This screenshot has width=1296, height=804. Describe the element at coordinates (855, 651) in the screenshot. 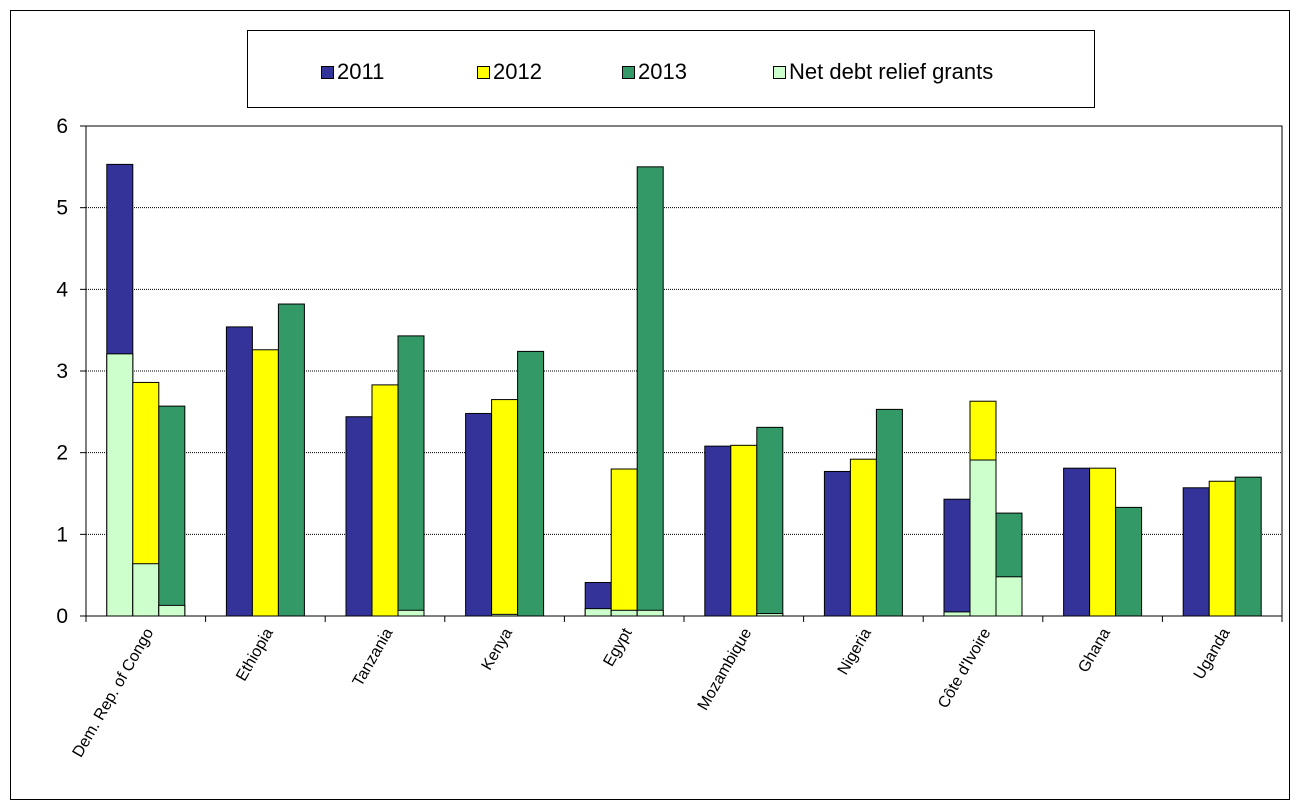

I see `x-tick-label: Nigeria` at that location.